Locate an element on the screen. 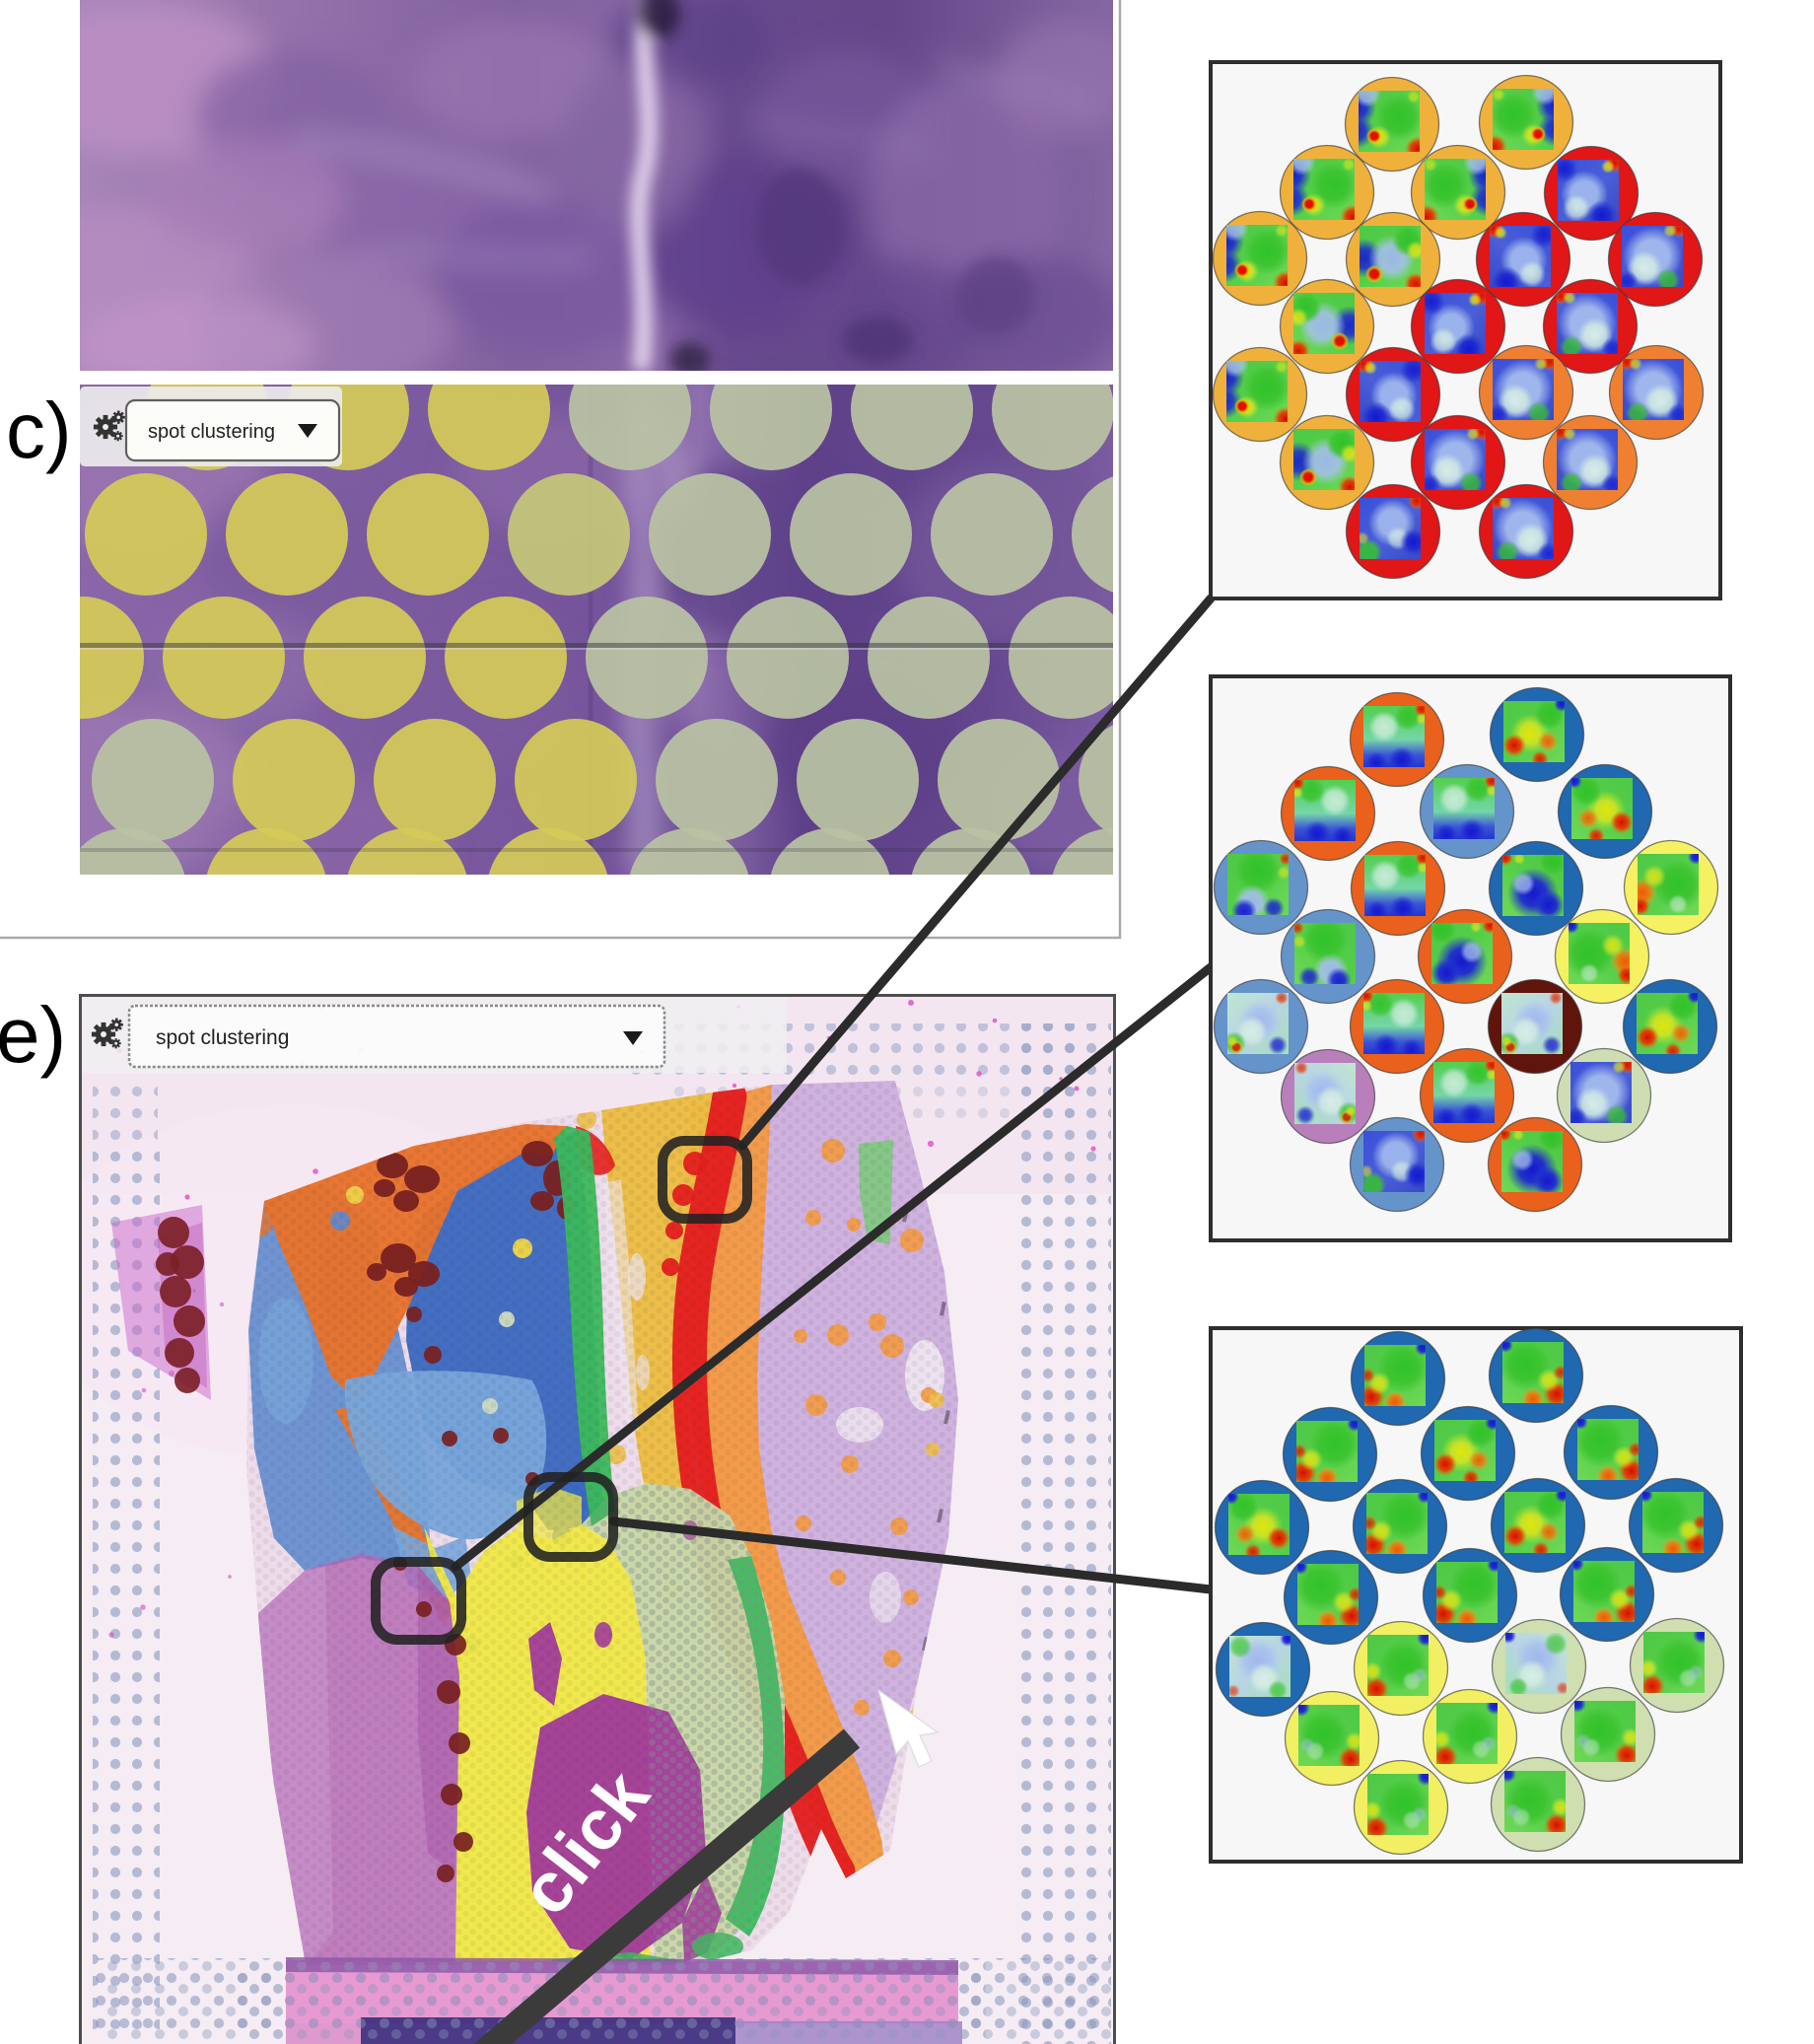 This screenshot has width=1814, height=2044. svg-text: c) is located at coordinates (39, 431).